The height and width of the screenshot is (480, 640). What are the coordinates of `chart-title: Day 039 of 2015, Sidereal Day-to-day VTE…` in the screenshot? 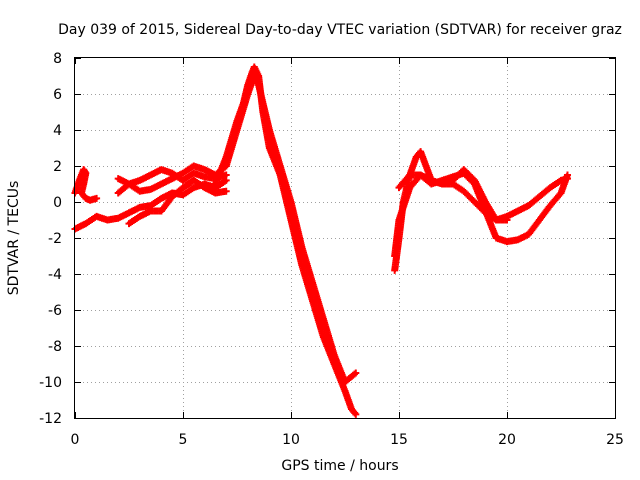 It's located at (340, 30).